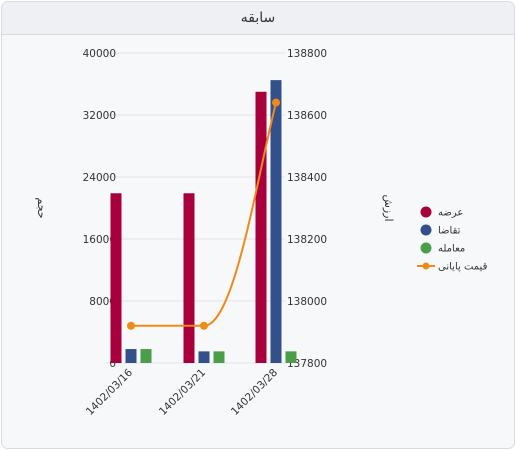 The height and width of the screenshot is (450, 516). What do you see at coordinates (258, 18) in the screenshot?
I see `panel-title: سابقه` at bounding box center [258, 18].